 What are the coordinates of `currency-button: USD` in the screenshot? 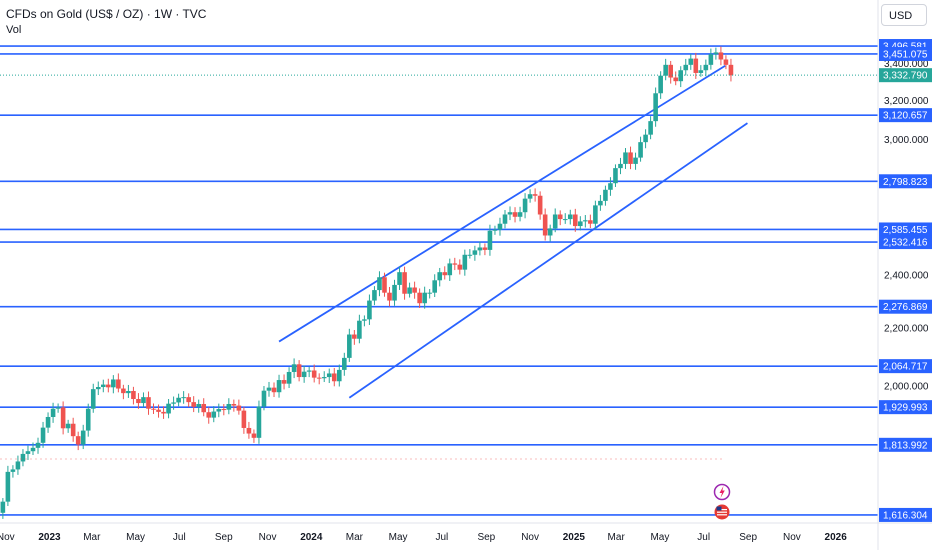 It's located at (904, 15).